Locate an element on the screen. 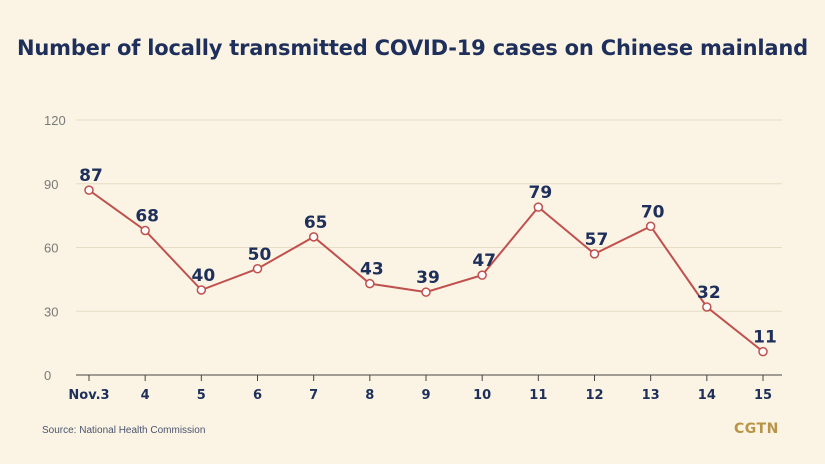 This screenshot has width=825, height=464. x-tick-label: 10 is located at coordinates (482, 395).